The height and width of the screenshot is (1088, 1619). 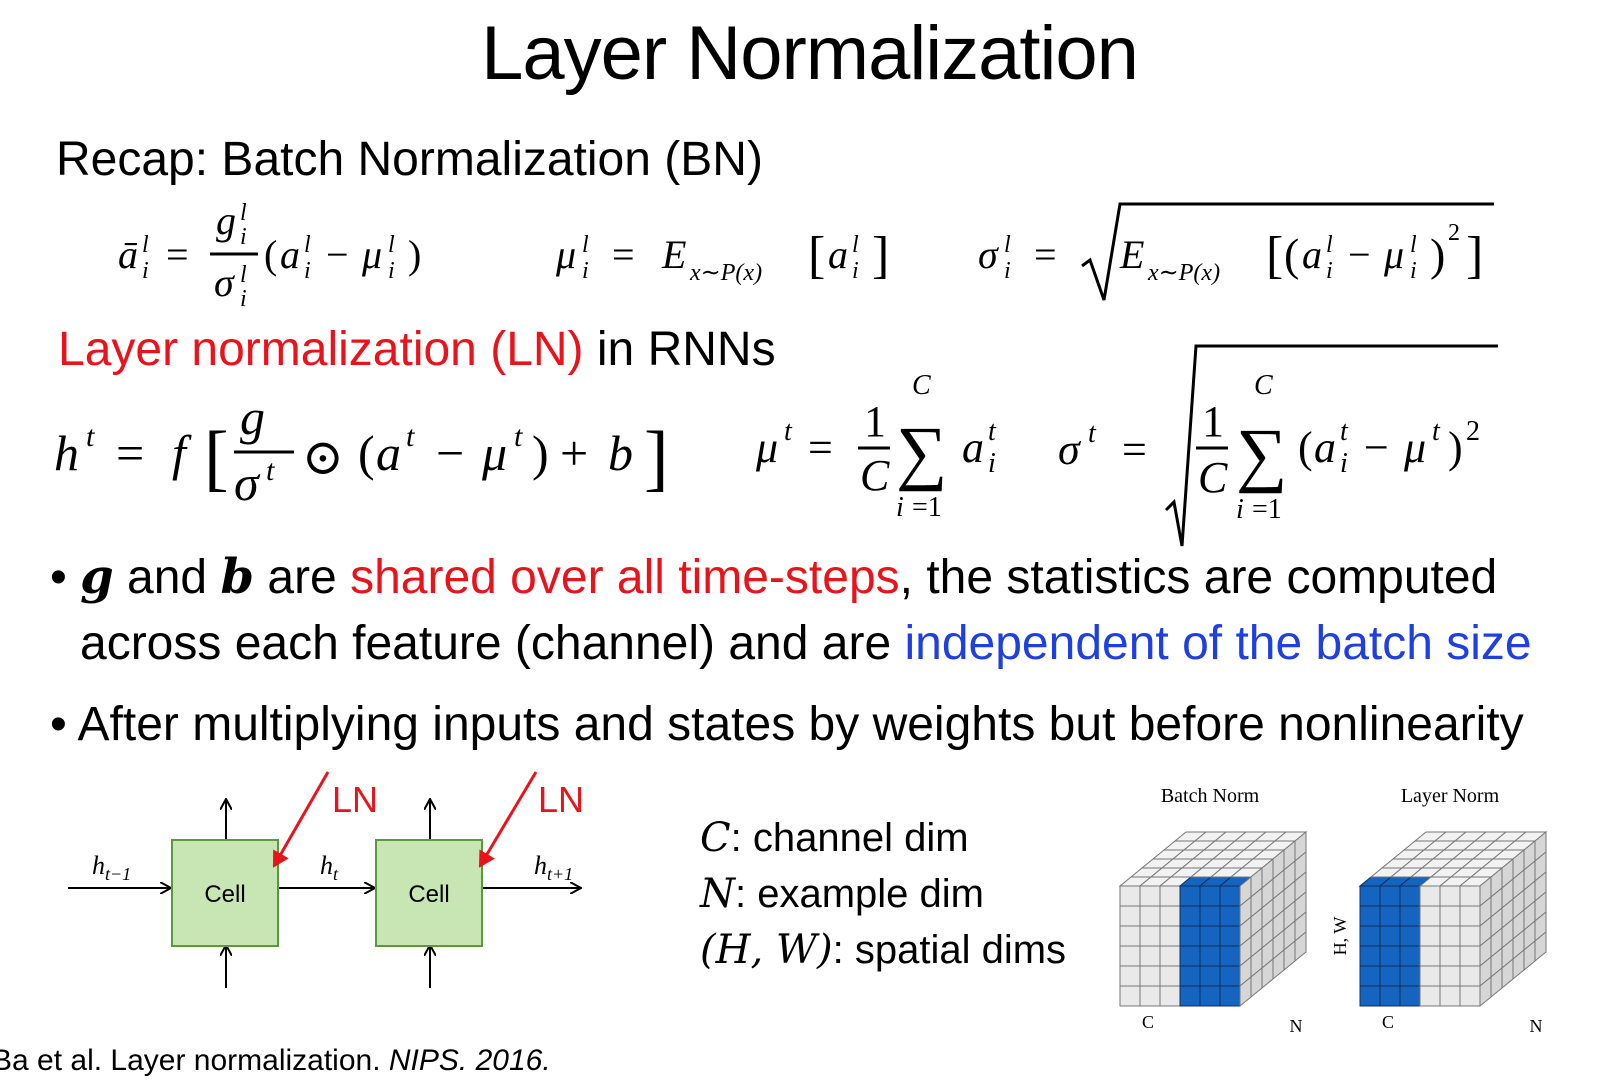 I want to click on h-cur-label: ht, so click(x=329, y=867).